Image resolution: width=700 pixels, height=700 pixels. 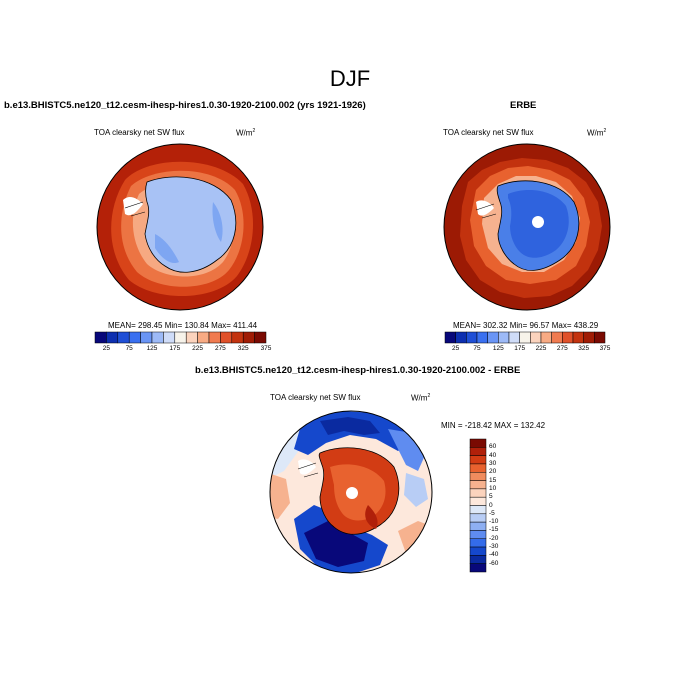 What do you see at coordinates (491, 505) in the screenshot?
I see `colorbar-tick-label: 0` at bounding box center [491, 505].